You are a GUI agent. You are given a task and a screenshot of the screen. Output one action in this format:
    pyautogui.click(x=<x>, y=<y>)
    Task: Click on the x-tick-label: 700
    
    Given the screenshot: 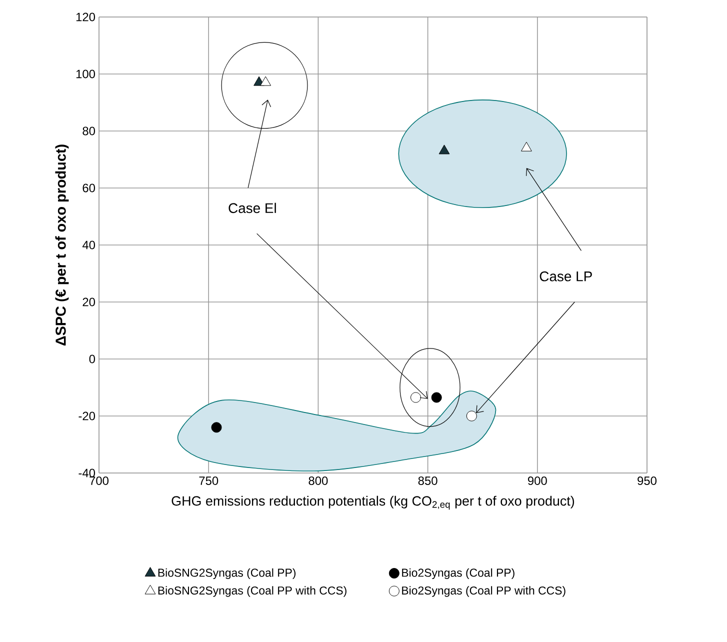 What is the action you would take?
    pyautogui.click(x=99, y=480)
    